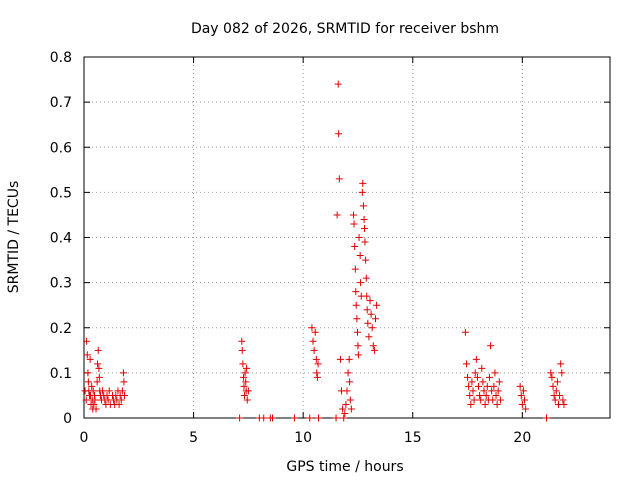  Describe the element at coordinates (61, 329) in the screenshot. I see `y-tick-label: 0.2` at that location.